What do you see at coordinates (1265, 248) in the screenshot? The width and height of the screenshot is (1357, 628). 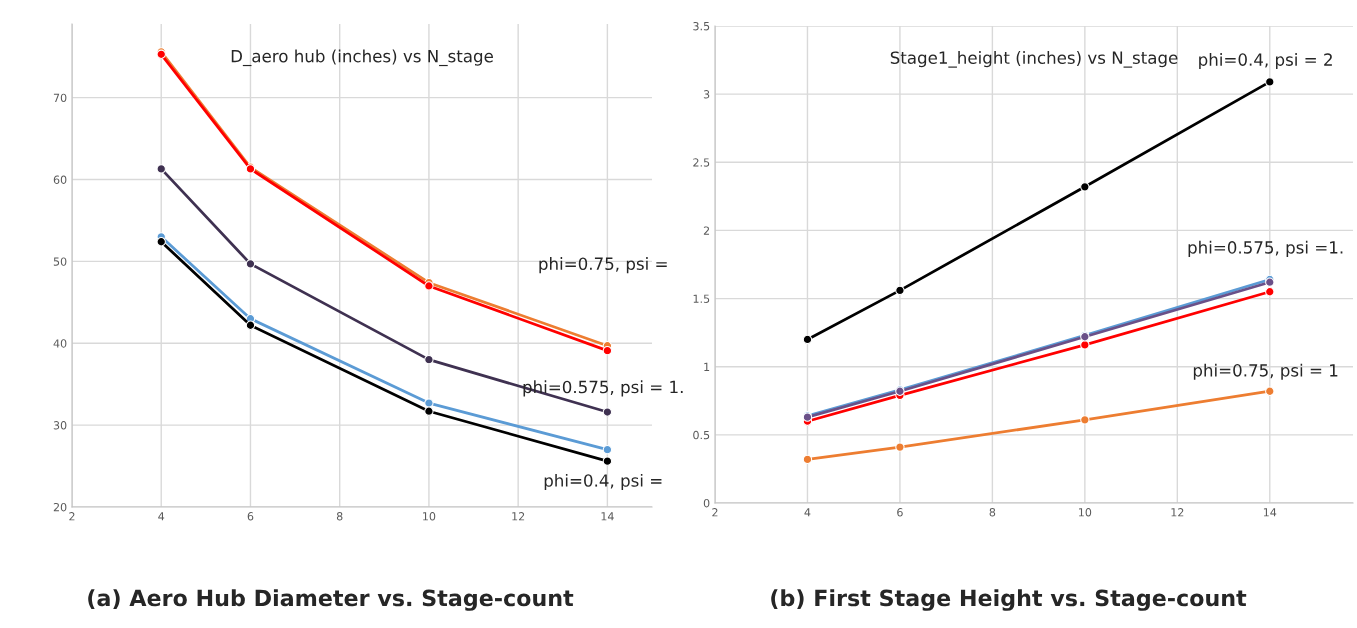 I see `series-label: phi=0.575, psi =1.` at bounding box center [1265, 248].